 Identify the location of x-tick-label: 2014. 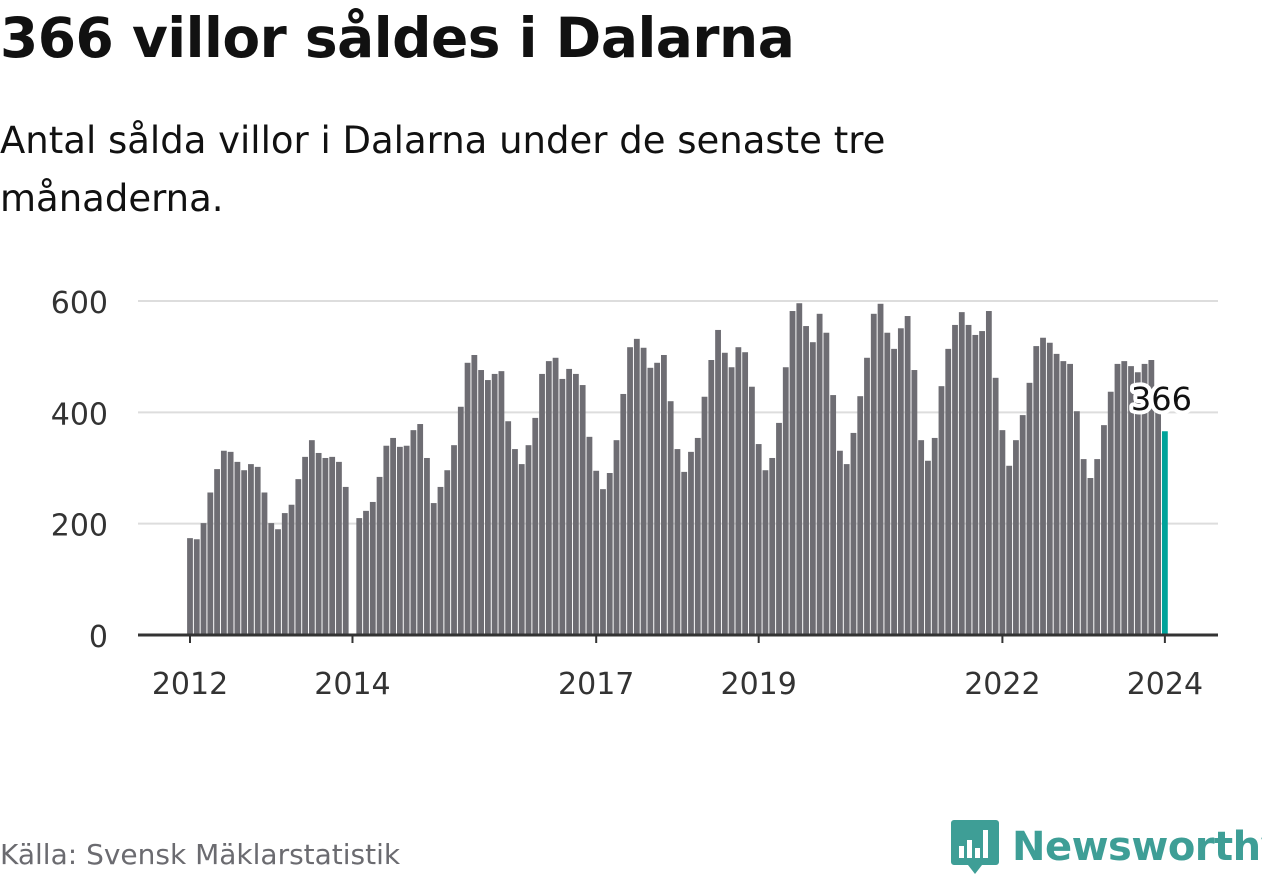
(352, 684).